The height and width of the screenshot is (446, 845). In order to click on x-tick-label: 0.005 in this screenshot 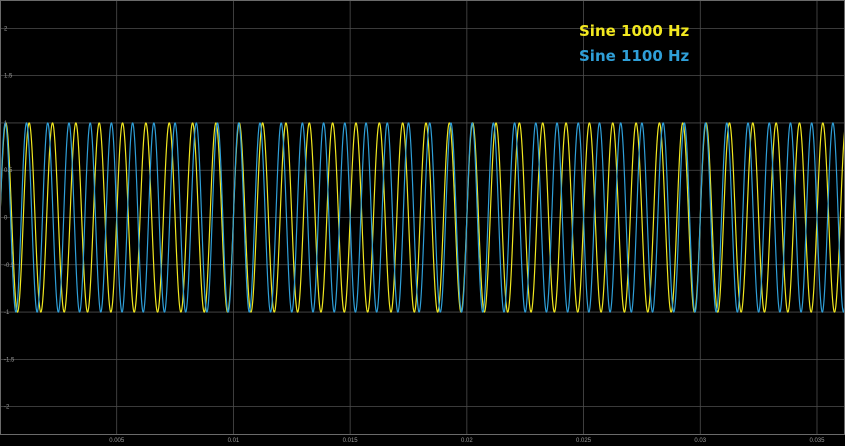, I will do `click(117, 441)`.